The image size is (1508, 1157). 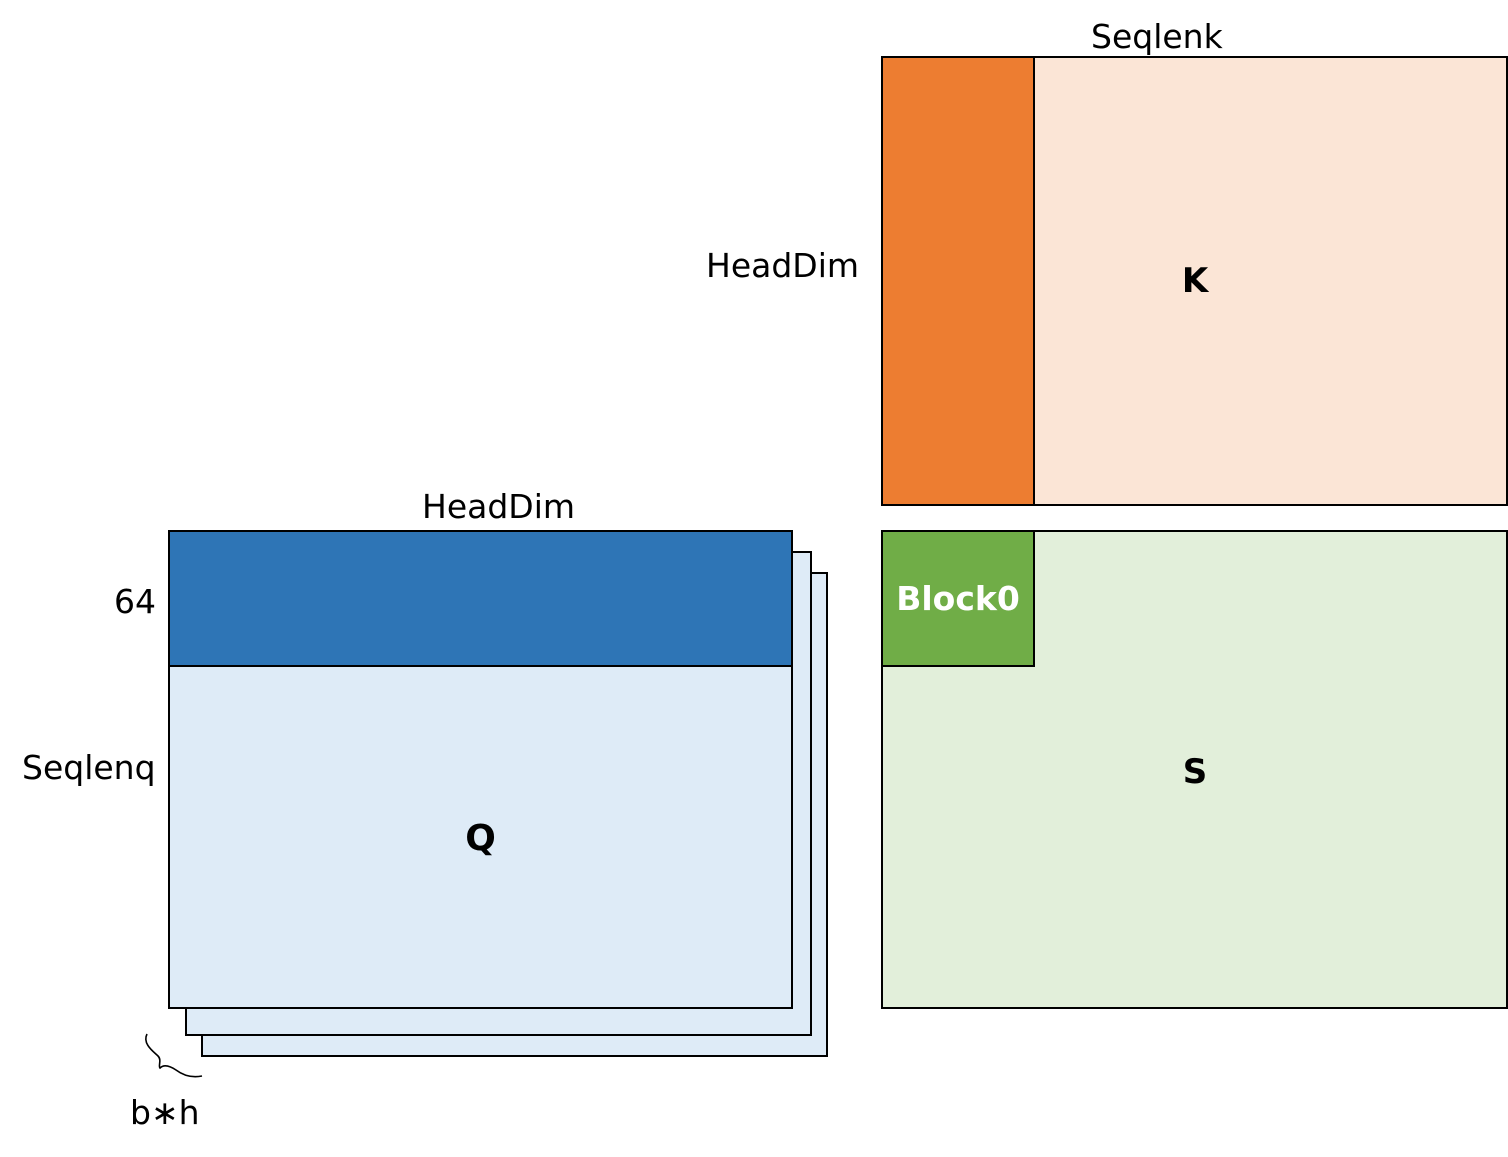 I want to click on k-matrix-name: K, so click(x=1195, y=281).